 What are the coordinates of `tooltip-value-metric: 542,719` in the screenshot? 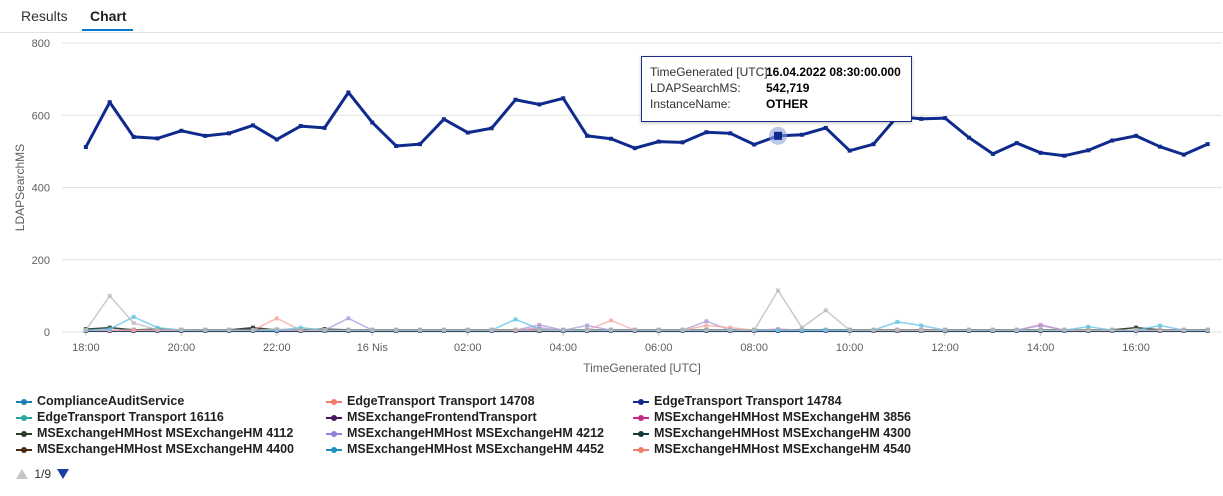 It's located at (788, 88).